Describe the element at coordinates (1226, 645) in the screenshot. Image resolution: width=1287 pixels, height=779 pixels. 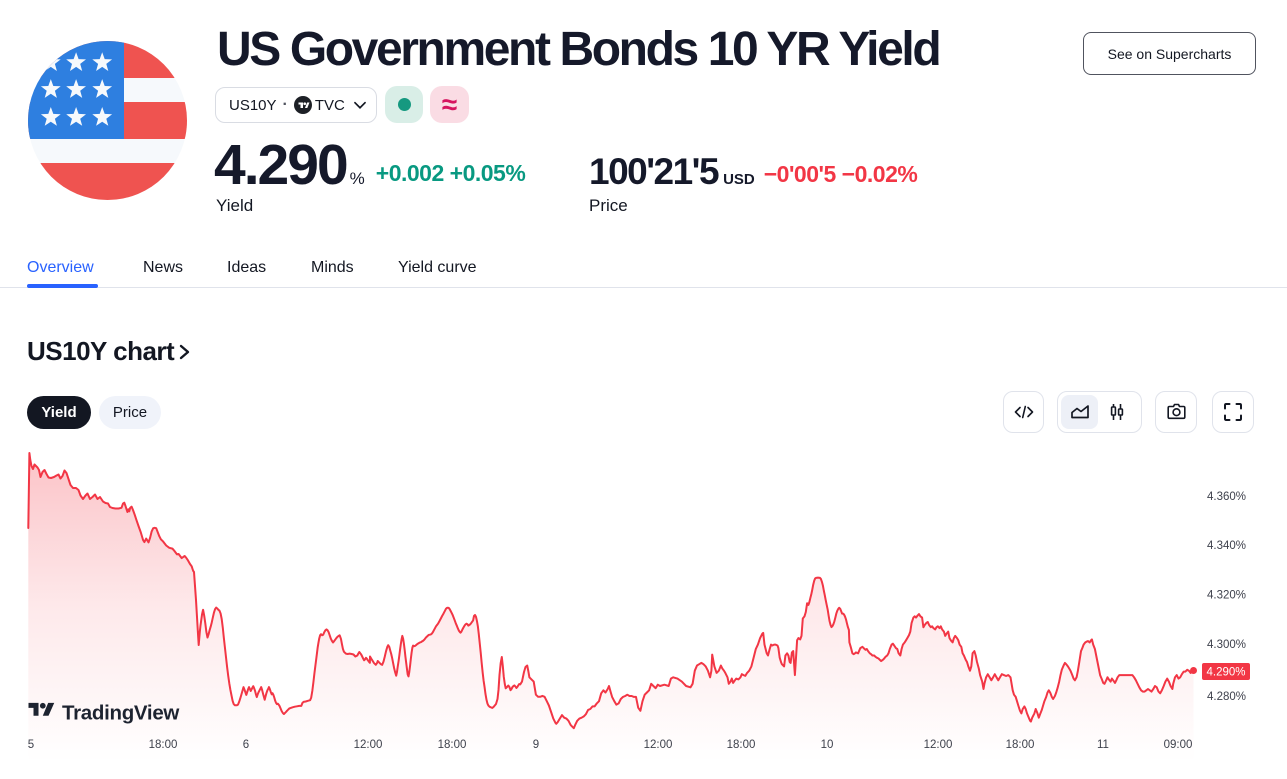
I see `svg-text: 4.300%` at that location.